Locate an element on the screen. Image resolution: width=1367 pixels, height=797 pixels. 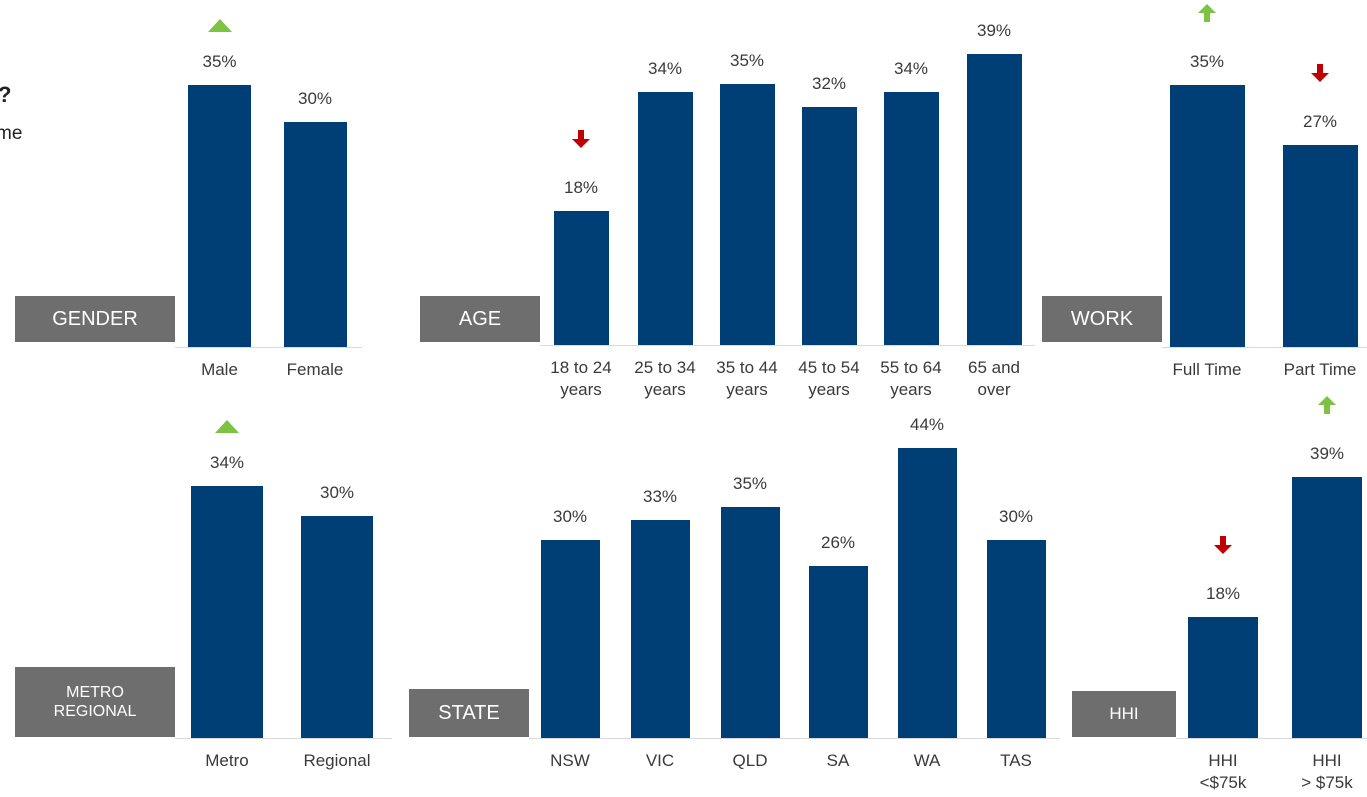
section-label: STATE is located at coordinates (469, 713).